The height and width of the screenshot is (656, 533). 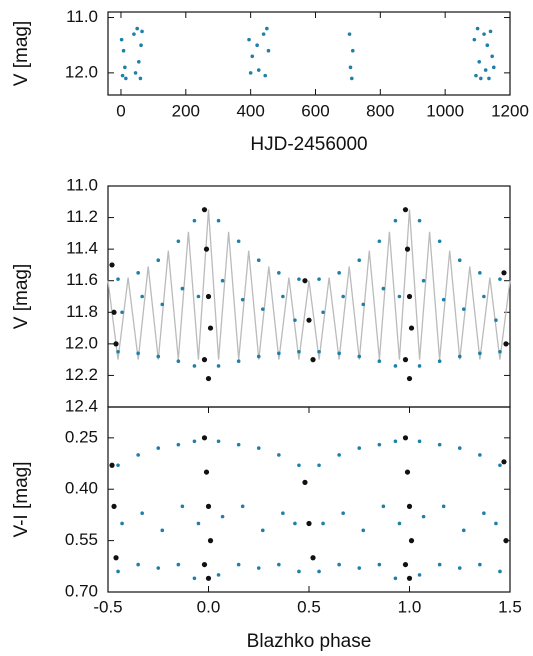 What do you see at coordinates (21, 296) in the screenshot?
I see `y-axis-label: V [mag]` at bounding box center [21, 296].